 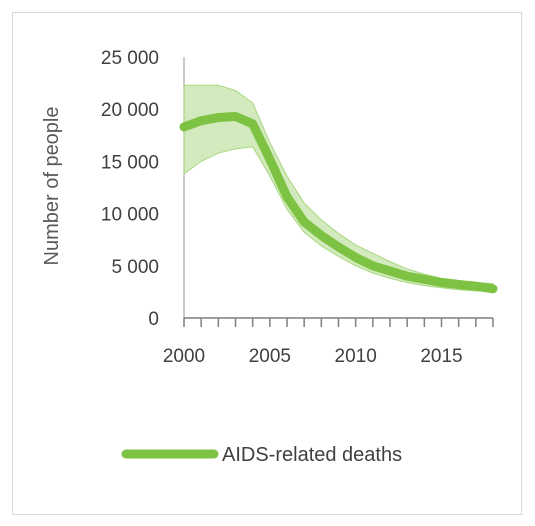 I want to click on y-tick-label: 10 000, so click(x=130, y=215).